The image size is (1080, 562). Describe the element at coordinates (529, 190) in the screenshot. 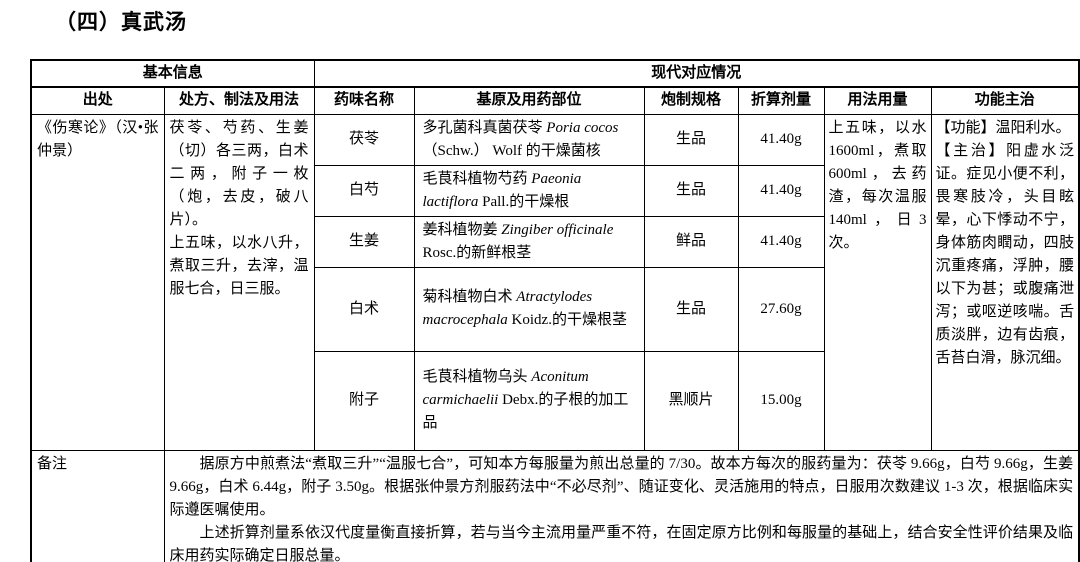

I see `origin-cell: 毛茛科植物芍药 Paeonia lactiflora Pall.的干燥根` at that location.